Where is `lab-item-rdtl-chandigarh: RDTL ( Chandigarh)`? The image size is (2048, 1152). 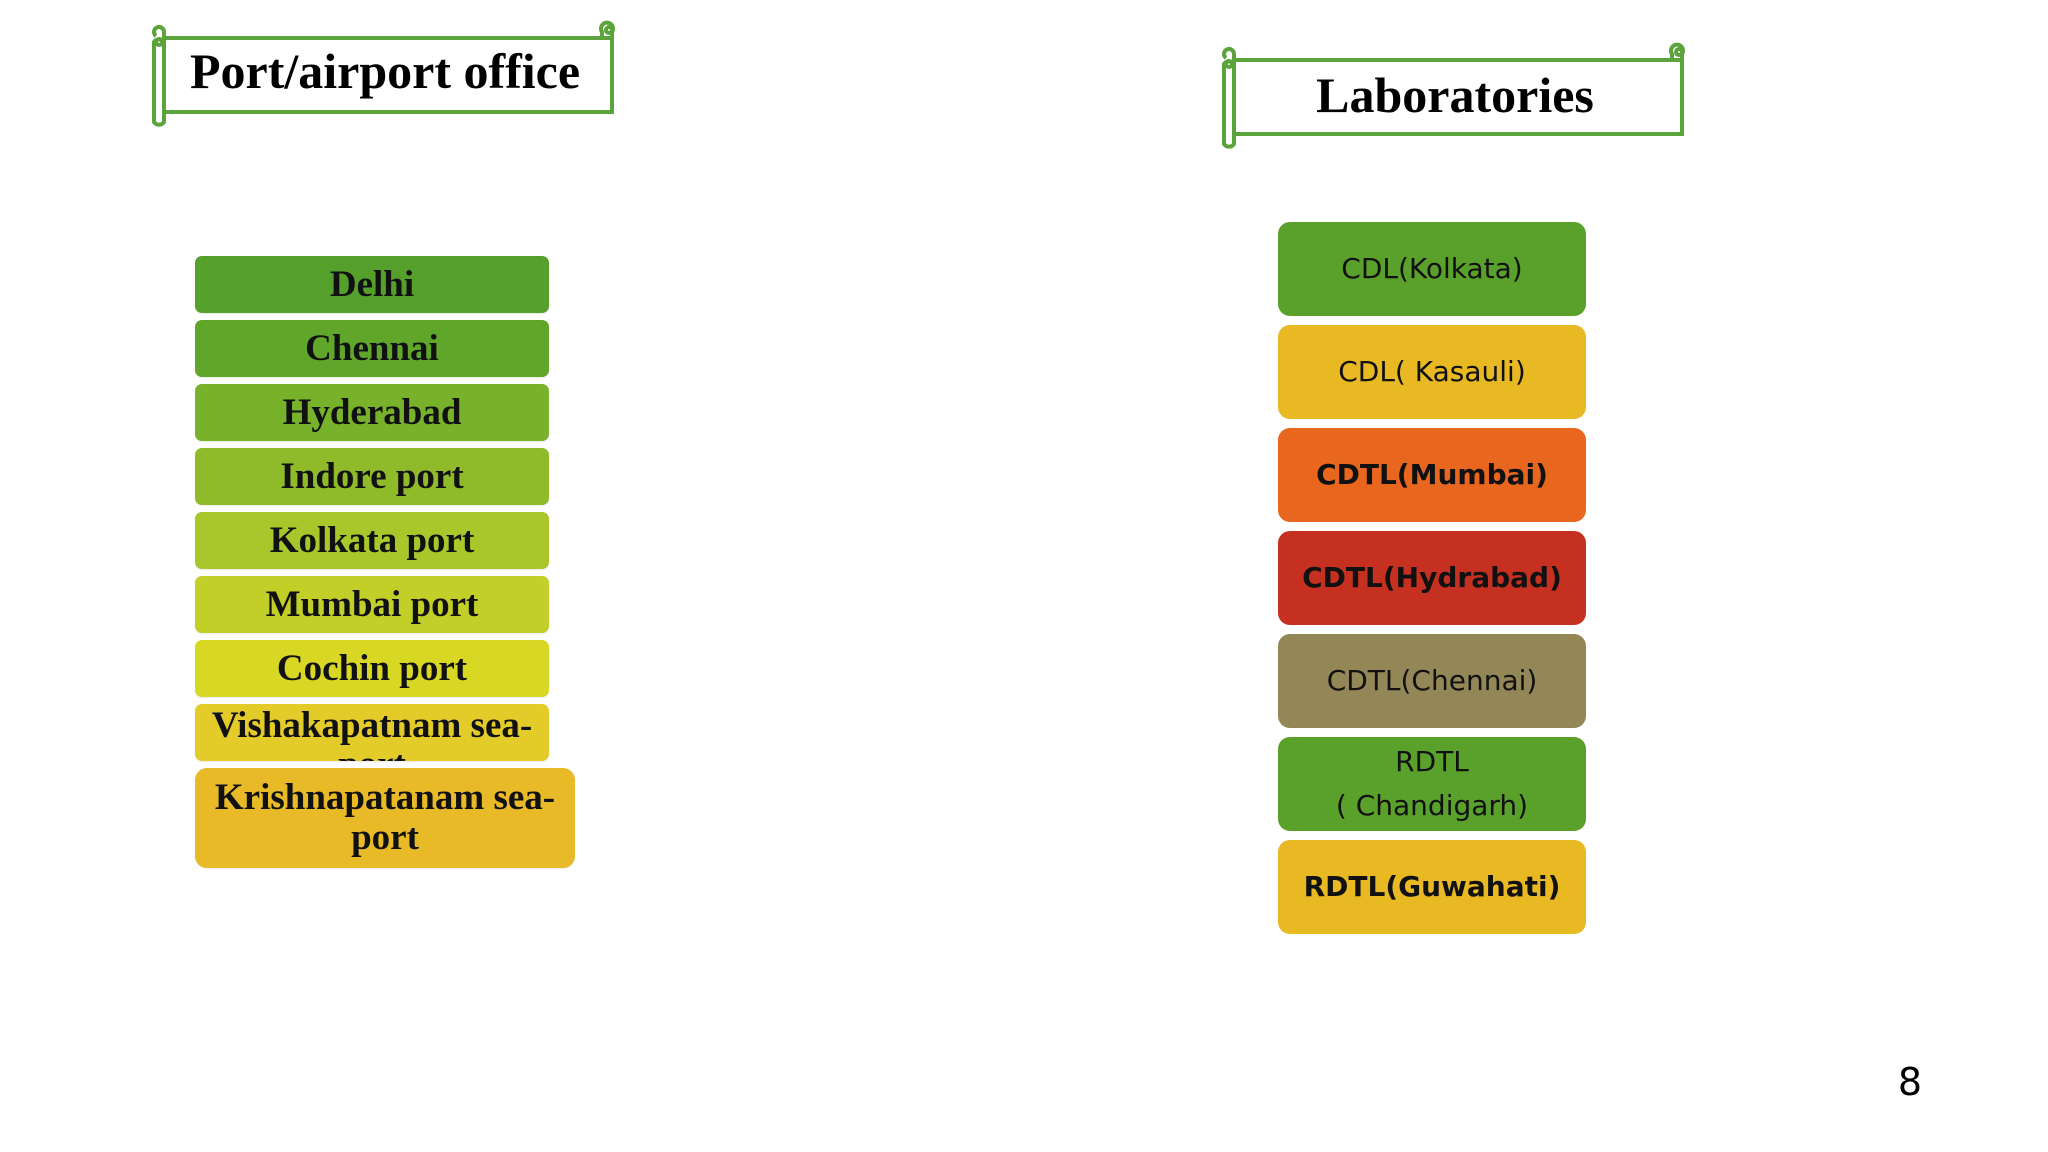 lab-item-rdtl-chandigarh: RDTL ( Chandigarh) is located at coordinates (1432, 784).